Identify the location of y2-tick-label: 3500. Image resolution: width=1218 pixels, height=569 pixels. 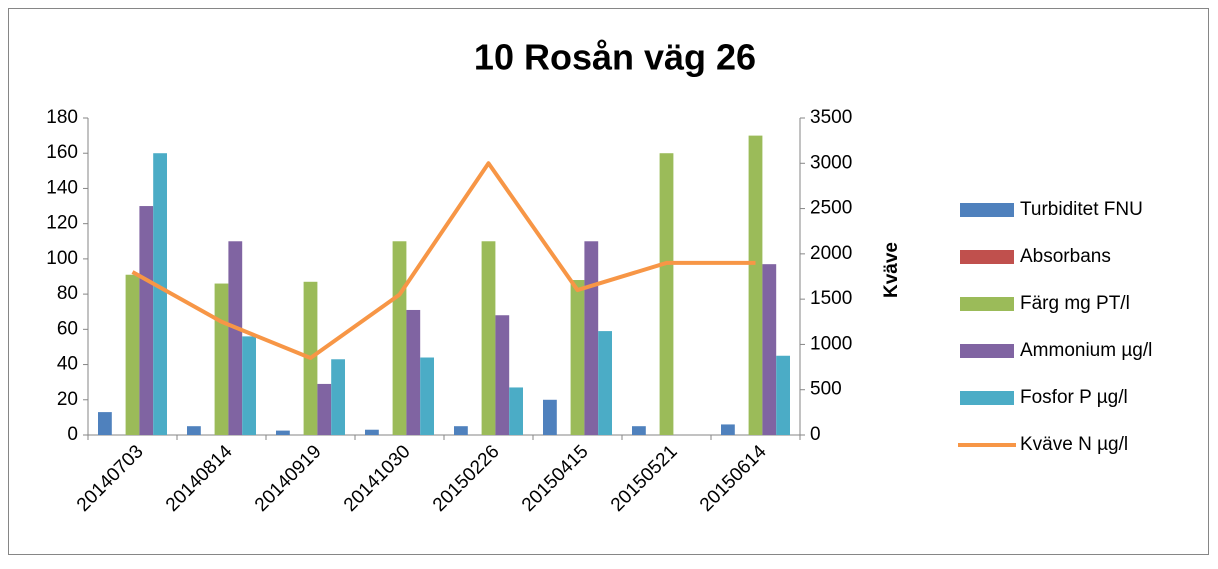
(831, 117).